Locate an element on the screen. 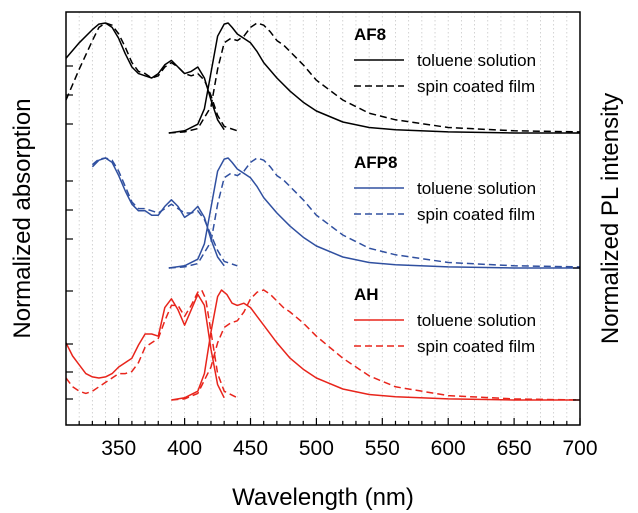 The image size is (638, 513). panel-label: AF8 is located at coordinates (370, 34).